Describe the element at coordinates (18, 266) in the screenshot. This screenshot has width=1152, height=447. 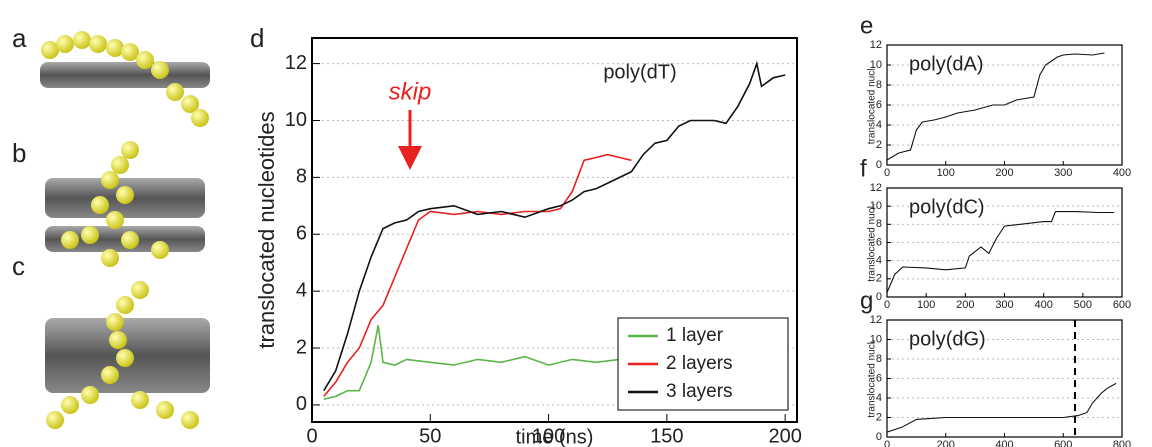
I see `panel-label: c` at that location.